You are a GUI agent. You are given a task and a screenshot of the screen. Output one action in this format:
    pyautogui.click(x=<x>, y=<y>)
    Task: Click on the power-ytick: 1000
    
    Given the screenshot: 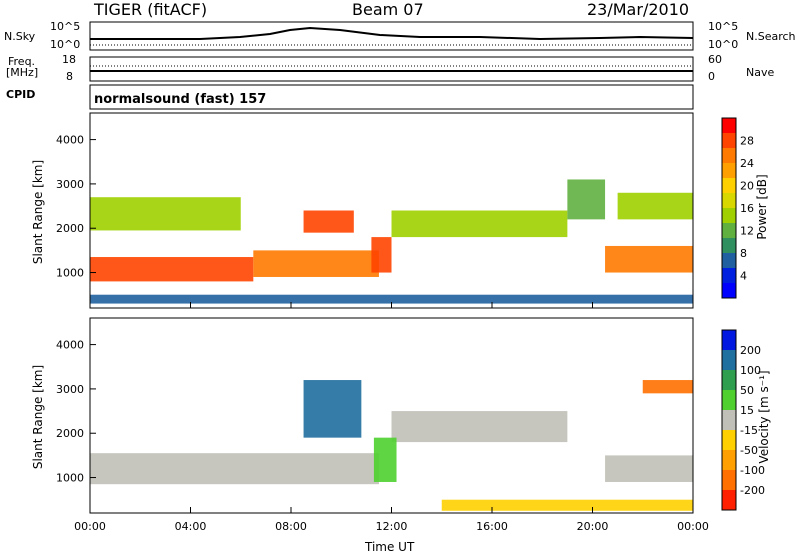 What is the action you would take?
    pyautogui.click(x=70, y=273)
    